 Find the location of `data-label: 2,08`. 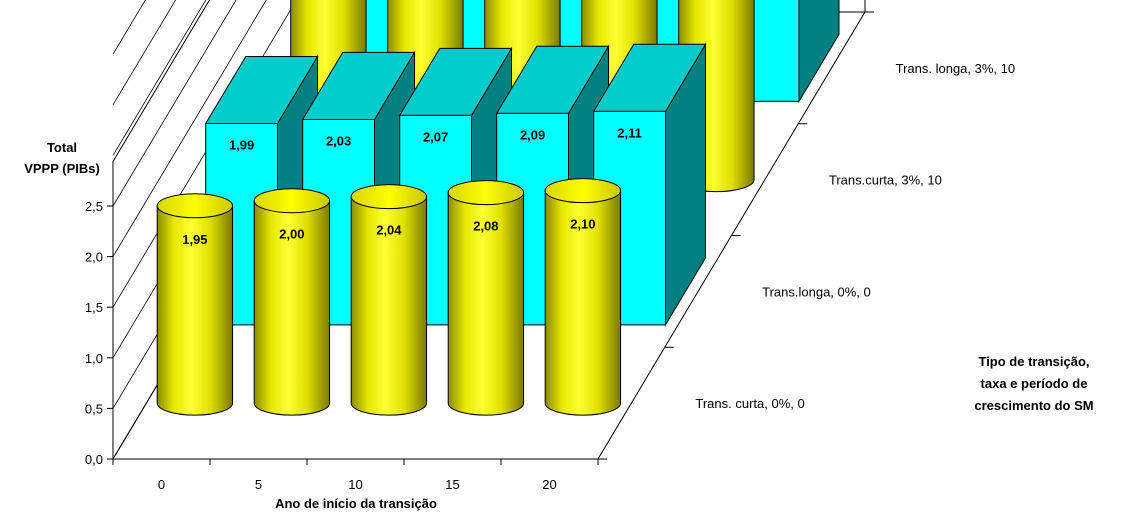

data-label: 2,08 is located at coordinates (485, 226).